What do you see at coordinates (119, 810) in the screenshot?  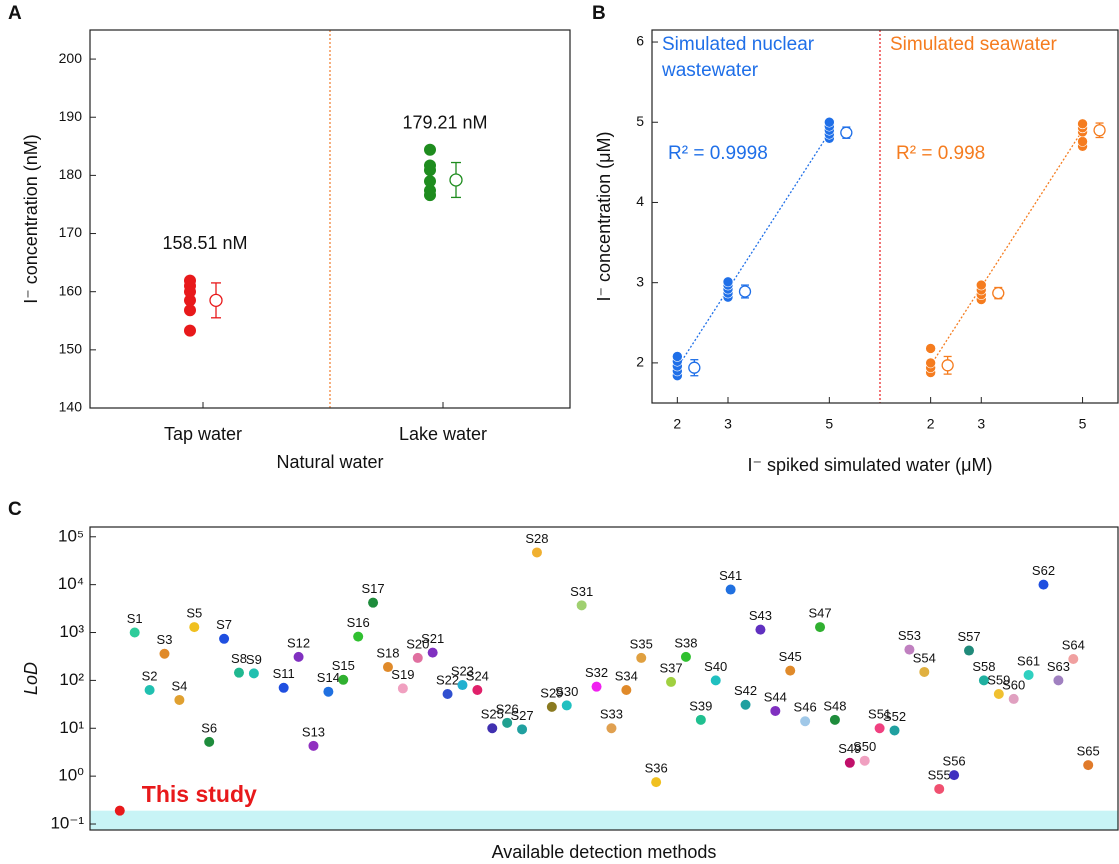 I see `highlight-point` at bounding box center [119, 810].